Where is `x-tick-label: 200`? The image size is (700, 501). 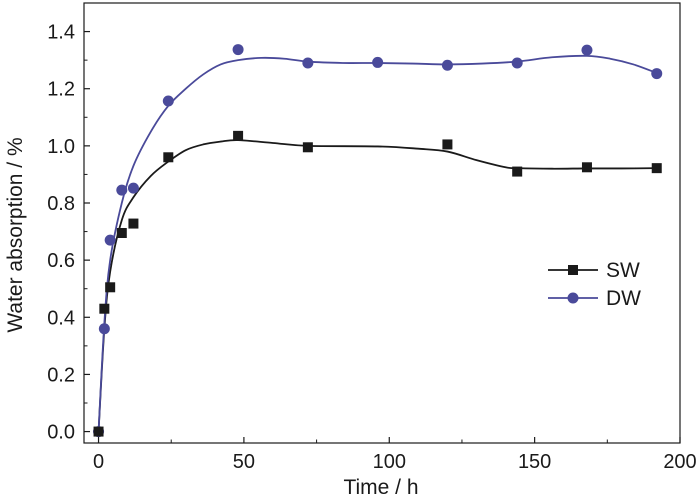 x-tick-label: 200 is located at coordinates (679, 462).